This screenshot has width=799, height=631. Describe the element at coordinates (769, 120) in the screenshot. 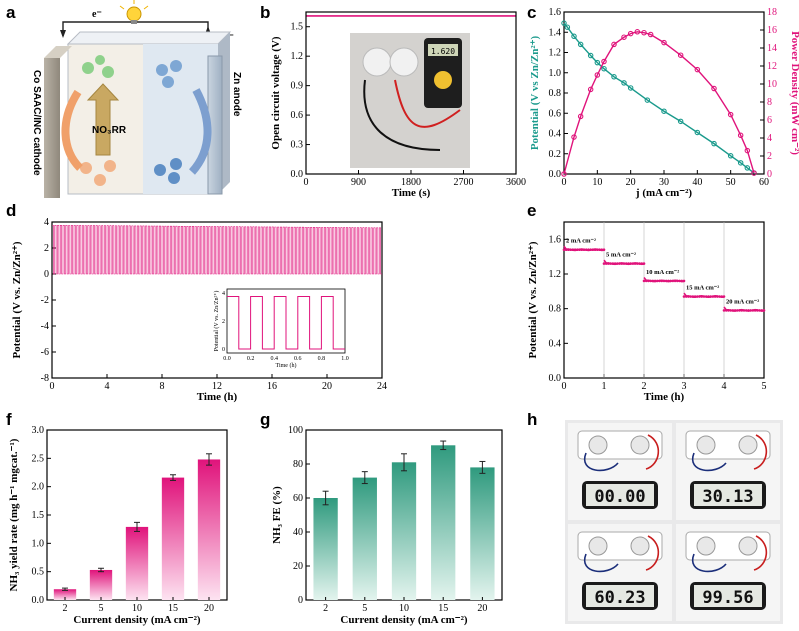

I see `y-right-tick-label: 6` at that location.